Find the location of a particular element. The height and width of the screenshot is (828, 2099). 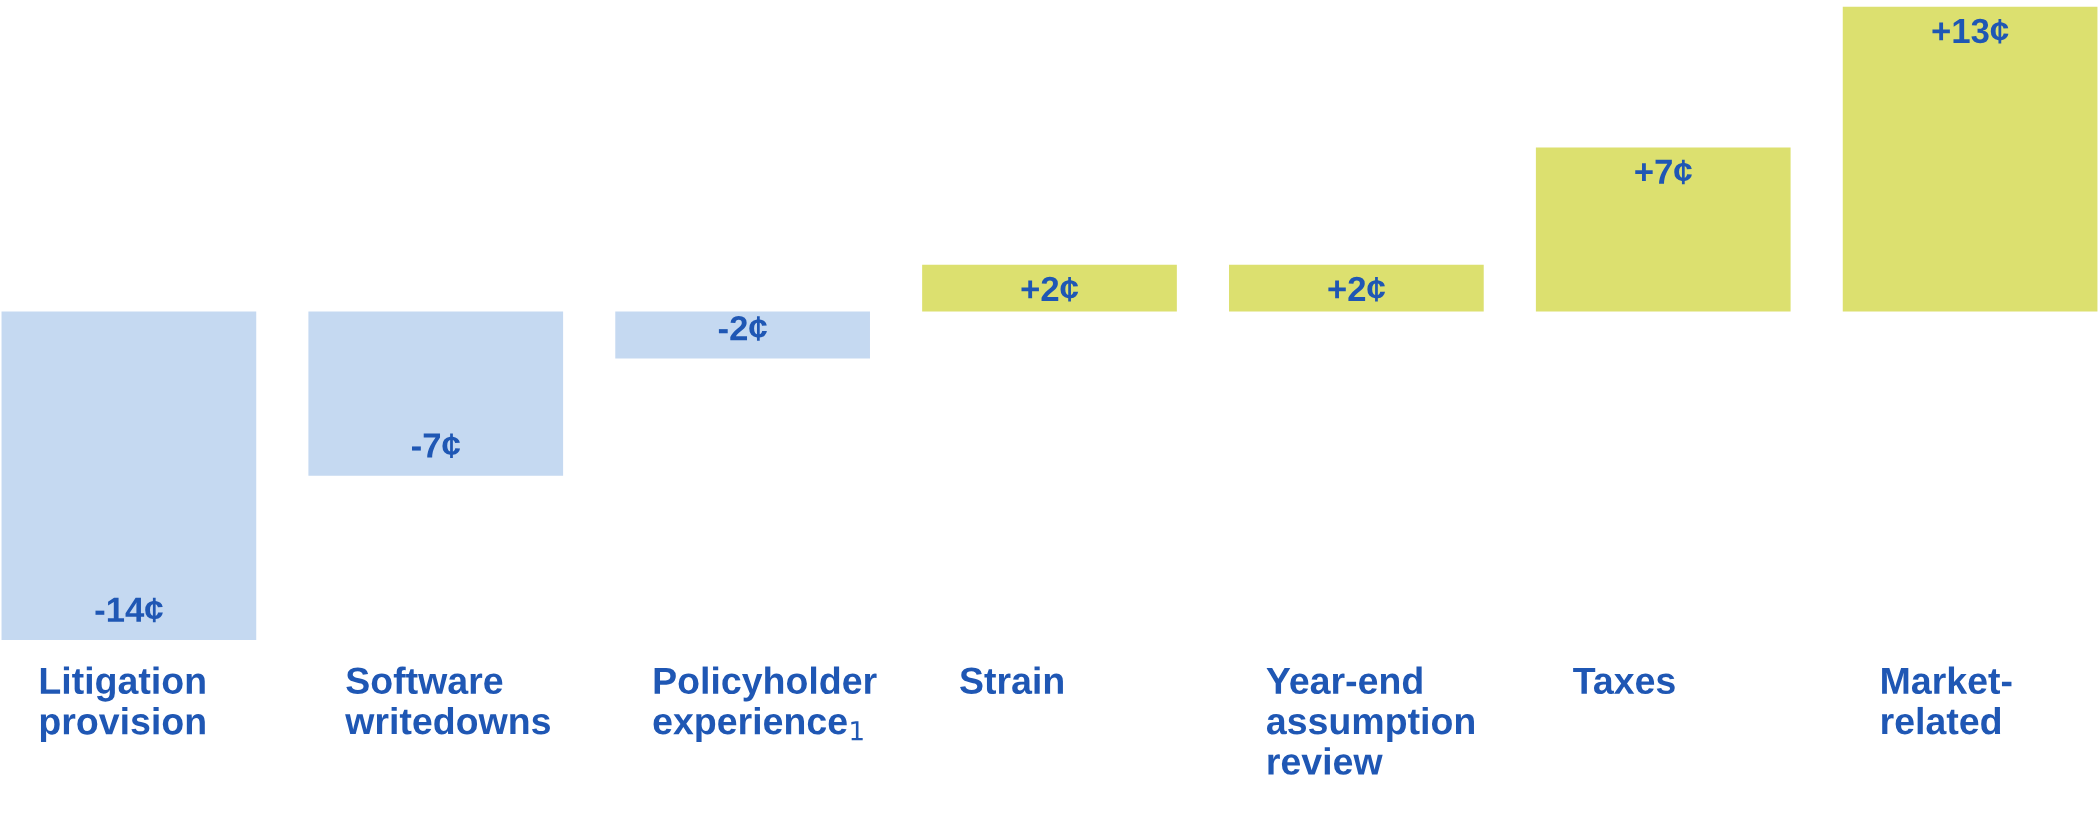

x-tick-label: Year-end assumption review is located at coordinates (1370, 720).